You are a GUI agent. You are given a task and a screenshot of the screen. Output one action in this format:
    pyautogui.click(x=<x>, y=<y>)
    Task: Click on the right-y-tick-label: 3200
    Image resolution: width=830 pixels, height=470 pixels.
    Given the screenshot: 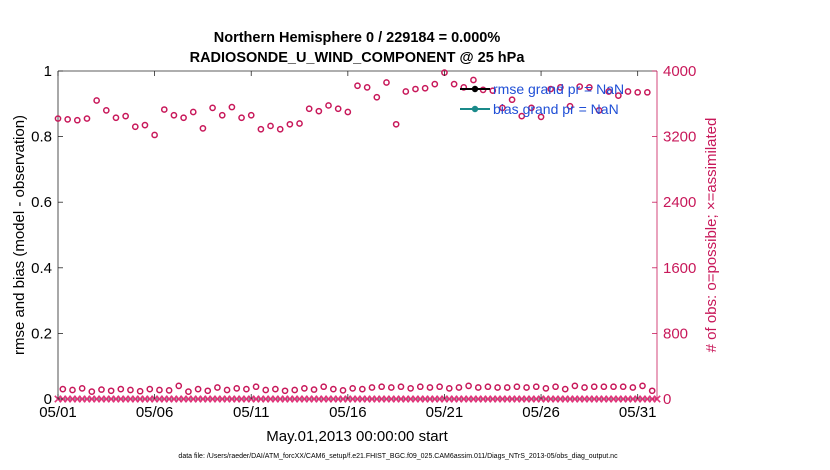 What is the action you would take?
    pyautogui.click(x=679, y=137)
    